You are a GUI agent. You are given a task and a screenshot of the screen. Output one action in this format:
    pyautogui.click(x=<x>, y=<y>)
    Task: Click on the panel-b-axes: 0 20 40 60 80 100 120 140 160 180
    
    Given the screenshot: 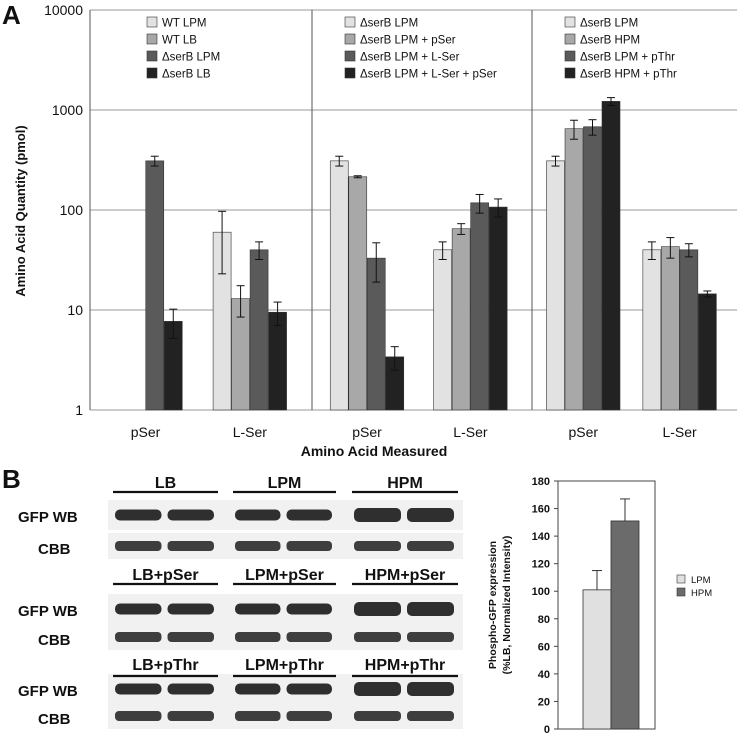 What is the action you would take?
    pyautogui.click(x=594, y=605)
    